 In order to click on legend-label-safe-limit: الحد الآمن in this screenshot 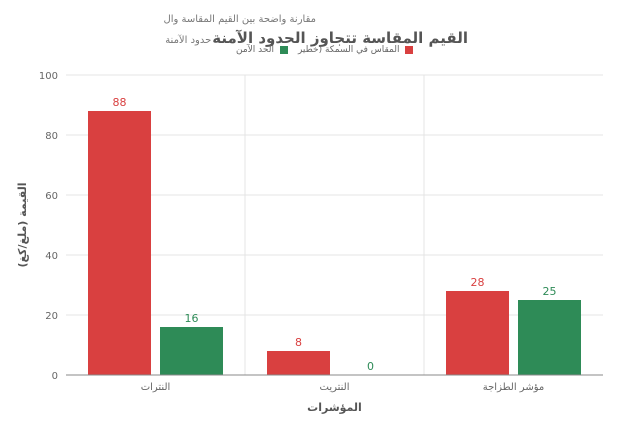, I will do `click(255, 50)`.